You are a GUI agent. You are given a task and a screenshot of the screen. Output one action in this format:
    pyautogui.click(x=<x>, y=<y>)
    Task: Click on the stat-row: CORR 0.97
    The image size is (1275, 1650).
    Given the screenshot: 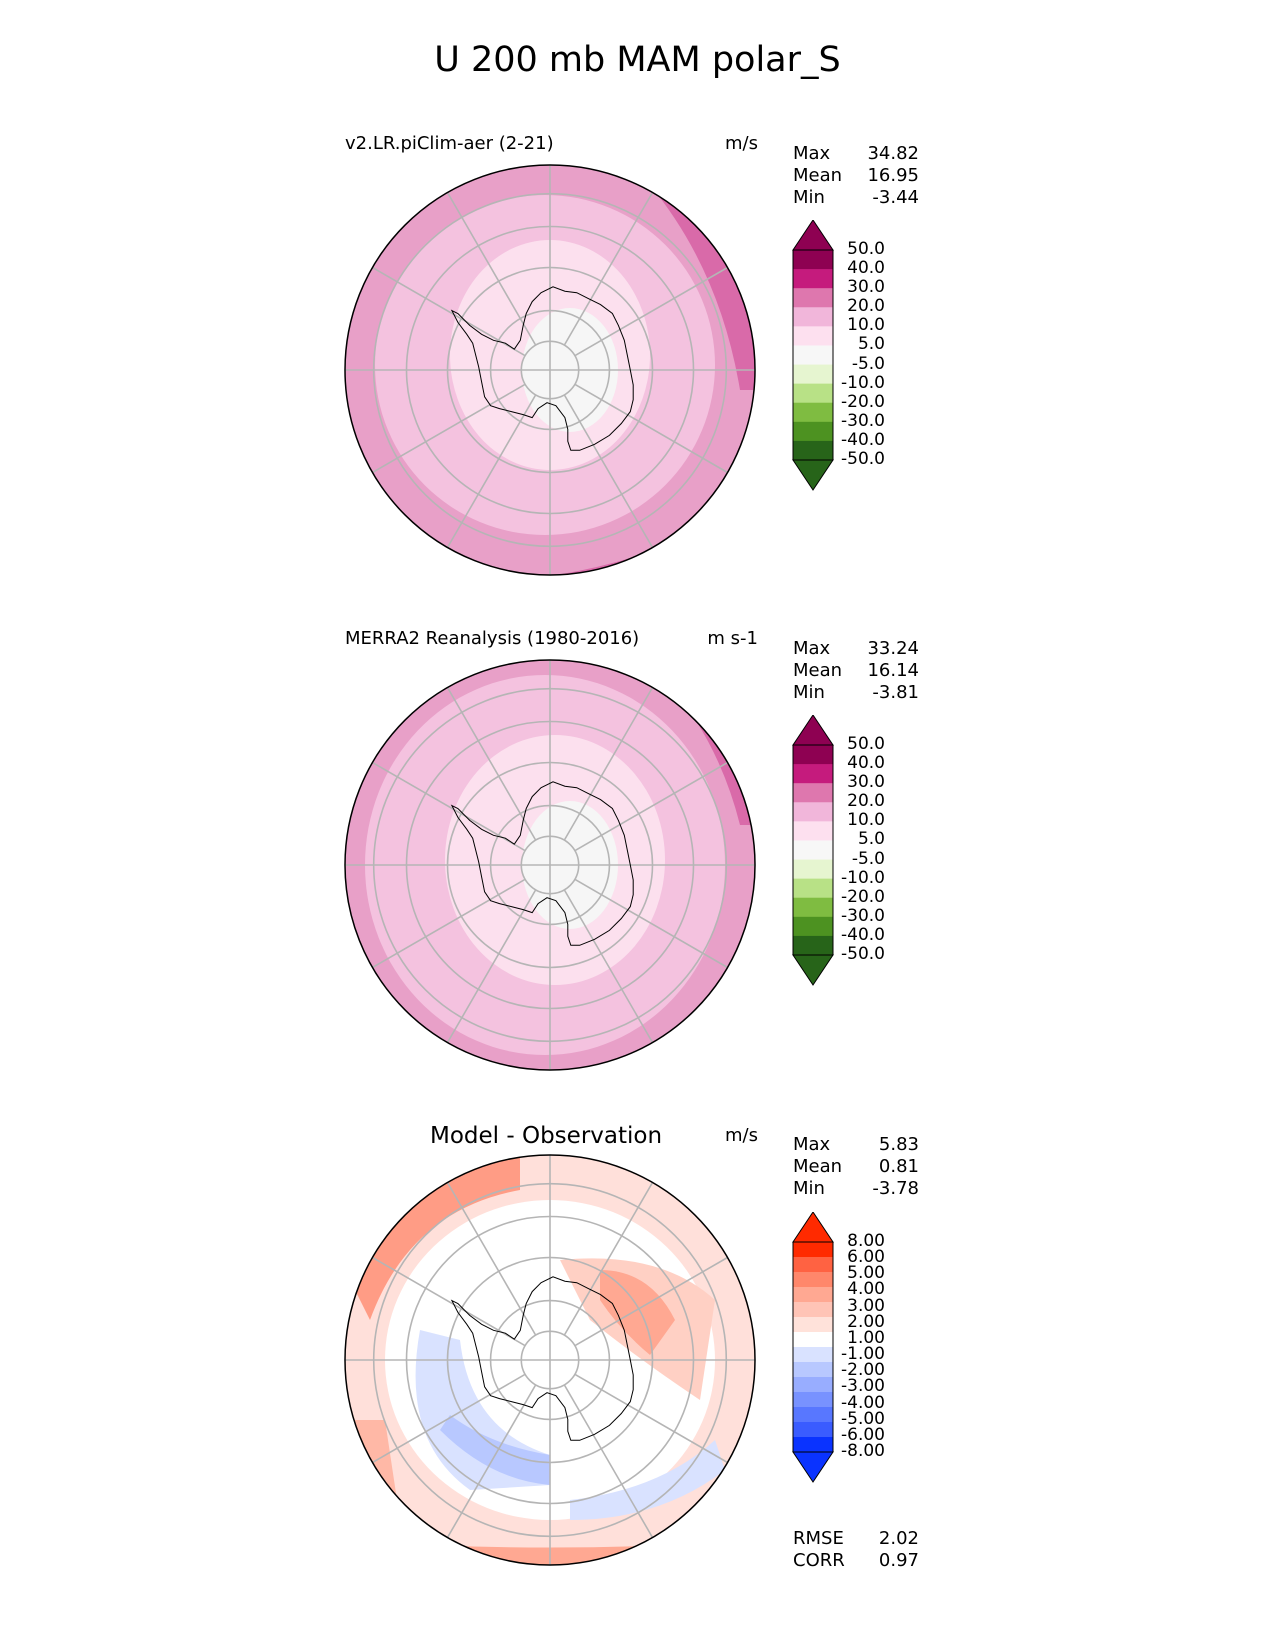 What is the action you would take?
    pyautogui.click(x=856, y=1561)
    